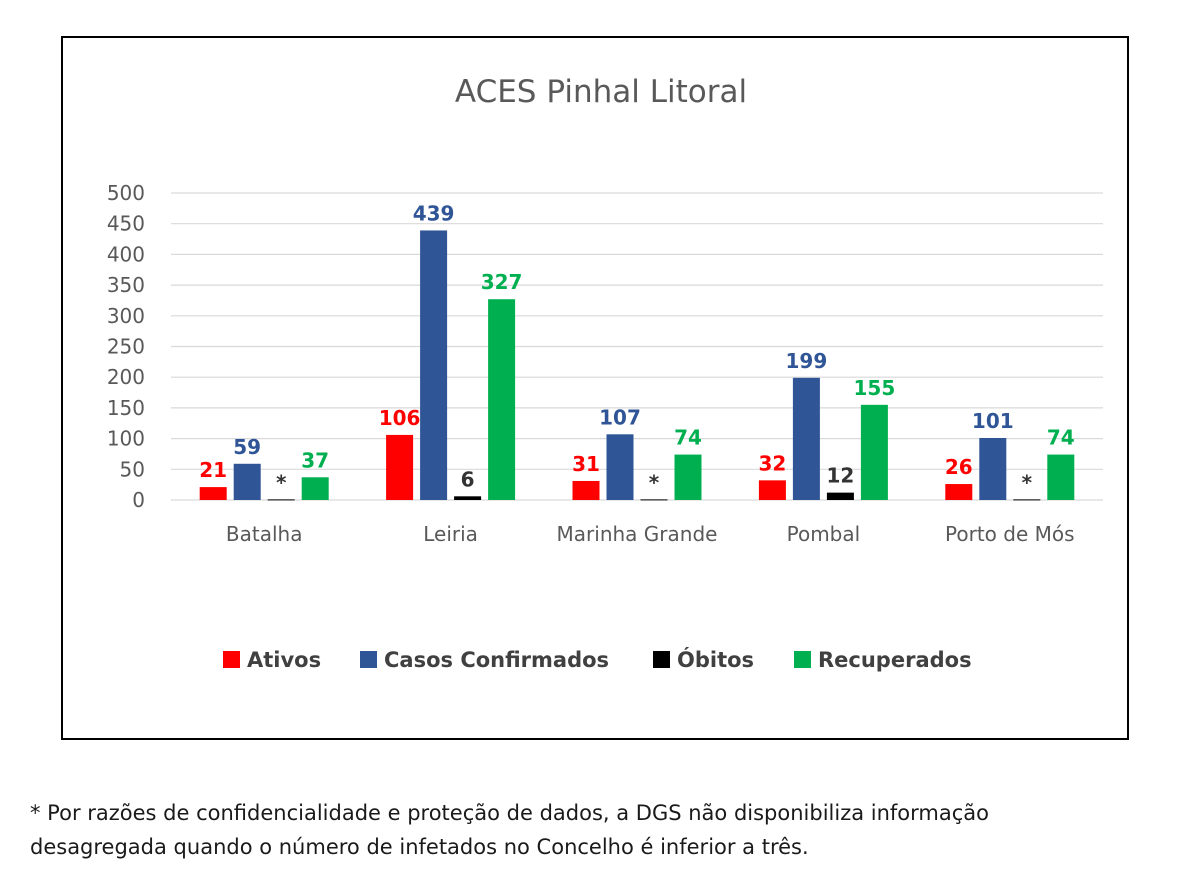 The height and width of the screenshot is (894, 1200). What do you see at coordinates (601, 92) in the screenshot?
I see `chart-title: ACES Pinhal Litoral` at bounding box center [601, 92].